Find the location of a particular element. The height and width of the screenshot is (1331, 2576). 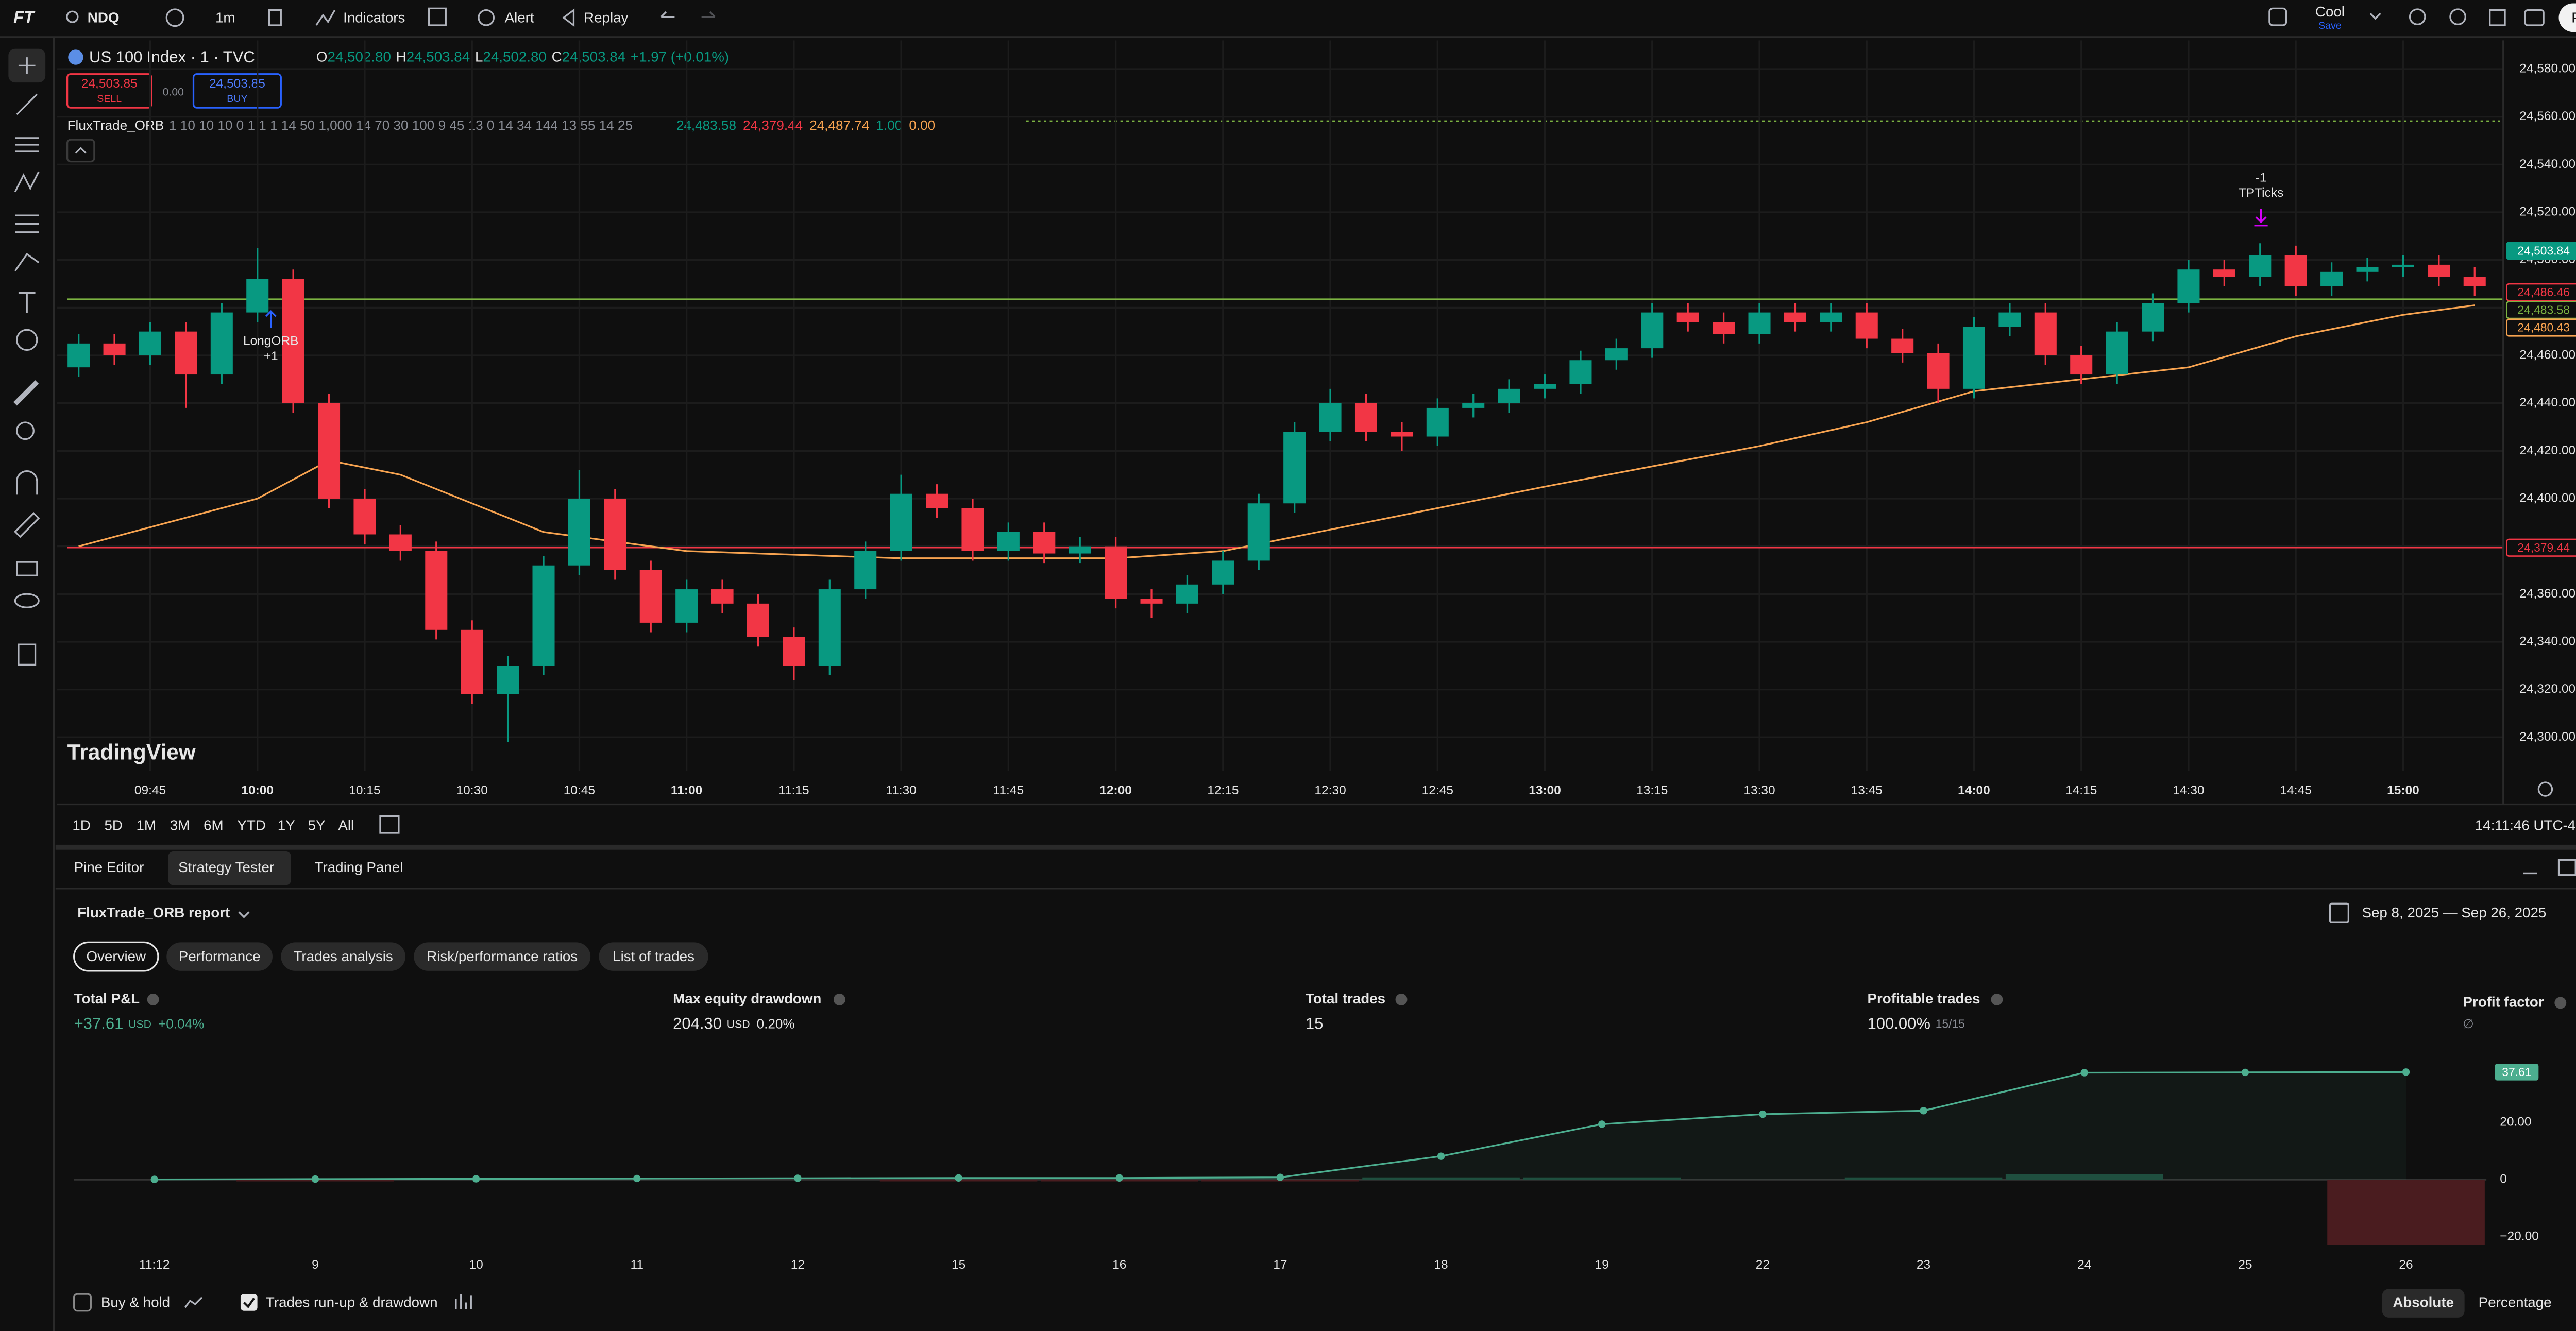

clock: 14:11:46 UTC-4 is located at coordinates (2525, 825).